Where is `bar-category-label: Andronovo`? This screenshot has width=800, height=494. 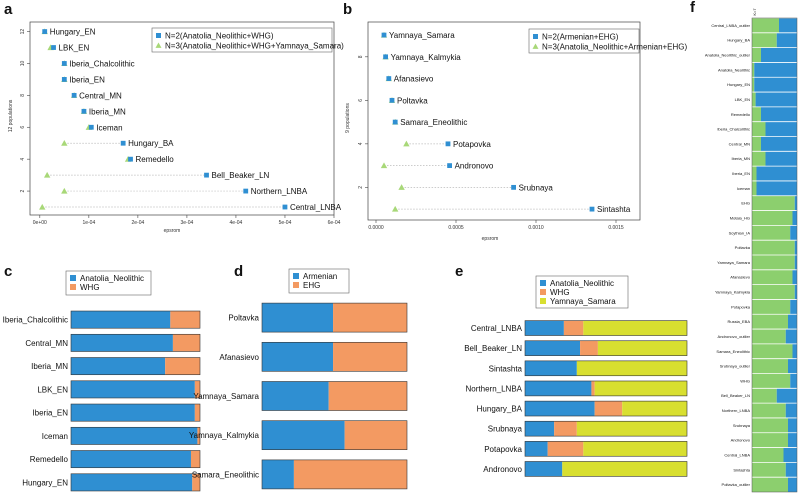
bar-category-label: Andronovo is located at coordinates (502, 469).